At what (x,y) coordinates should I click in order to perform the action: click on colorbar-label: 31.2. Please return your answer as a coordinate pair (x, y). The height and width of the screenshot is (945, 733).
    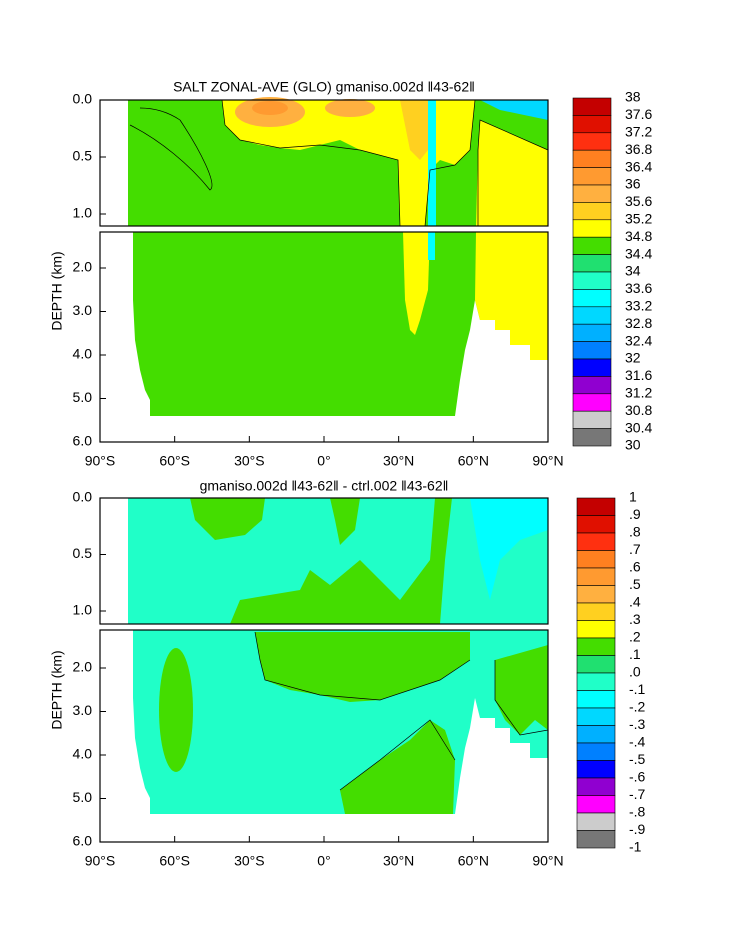
    Looking at the image, I should click on (638, 393).